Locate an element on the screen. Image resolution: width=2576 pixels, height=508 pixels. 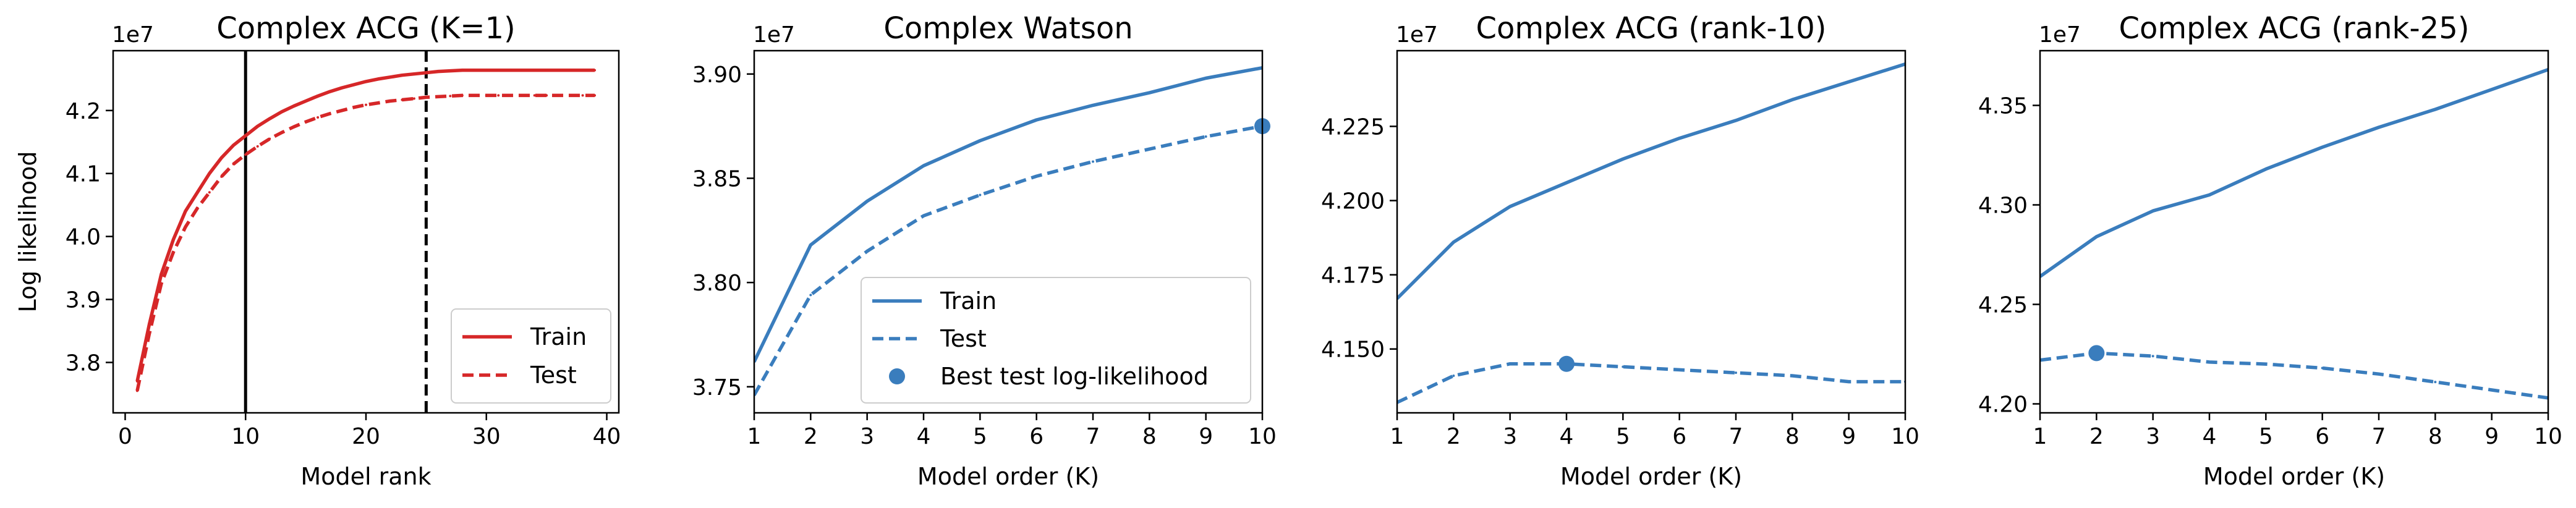
legend-label-0: Train is located at coordinates (968, 301).